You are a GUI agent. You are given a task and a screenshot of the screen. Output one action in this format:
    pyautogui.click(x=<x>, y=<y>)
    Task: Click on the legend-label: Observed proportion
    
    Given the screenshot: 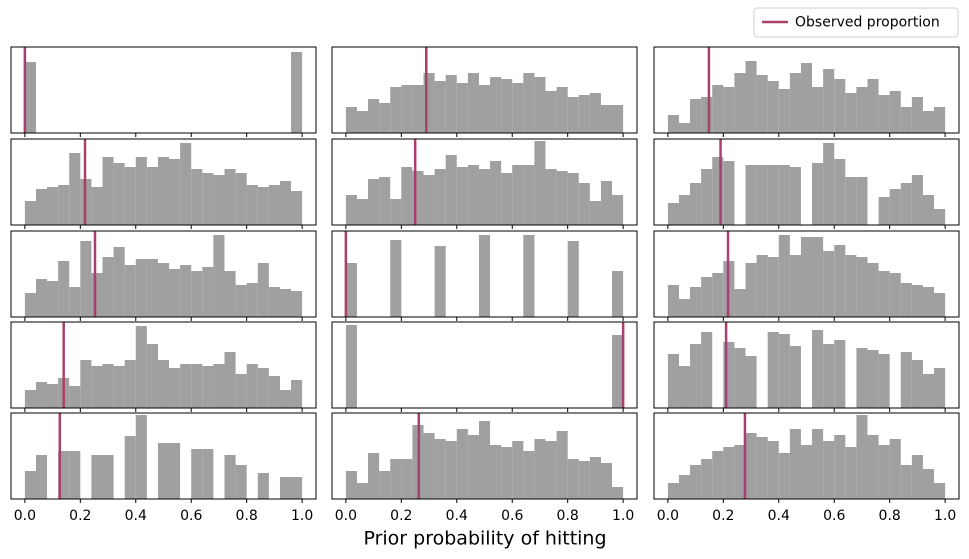 What is the action you would take?
    pyautogui.click(x=867, y=23)
    